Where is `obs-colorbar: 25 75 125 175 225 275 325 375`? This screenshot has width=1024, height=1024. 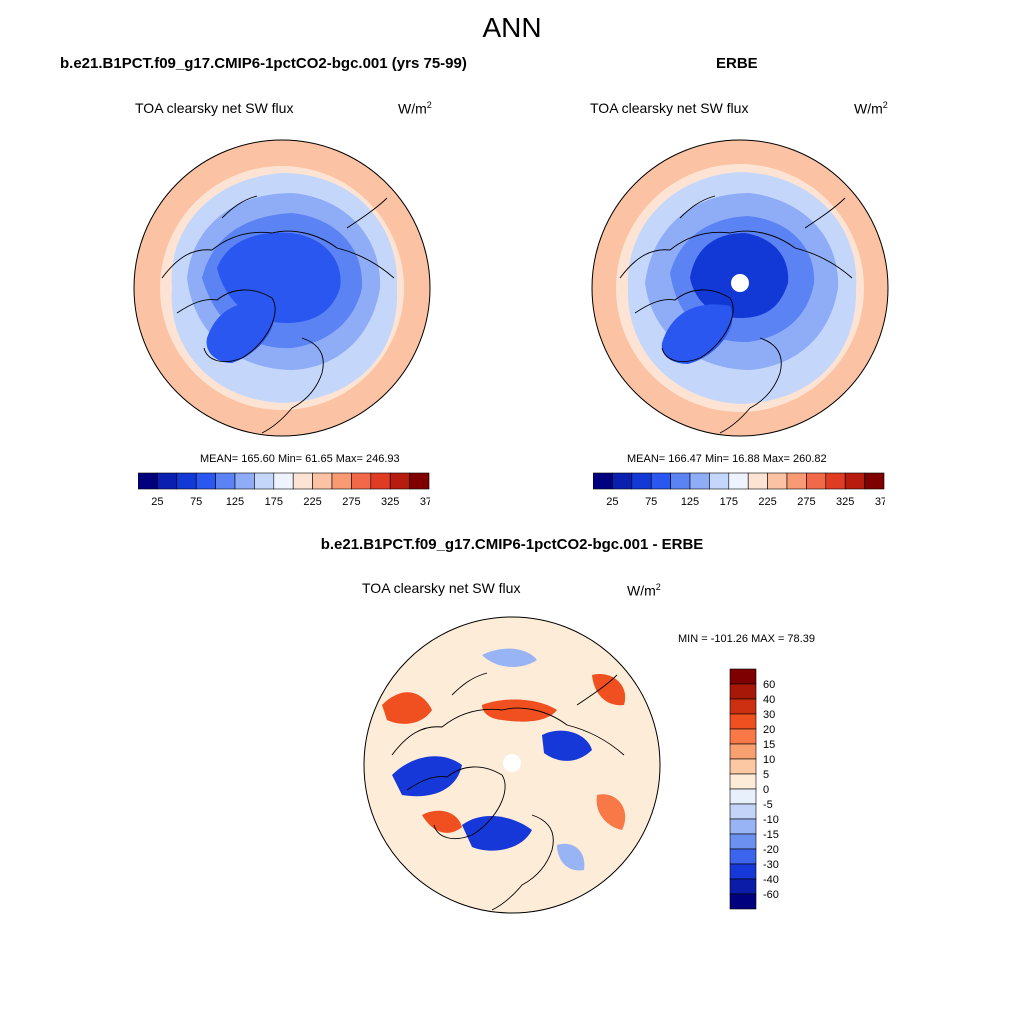
obs-colorbar: 25 75 125 175 225 275 325 375 is located at coordinates (739, 490).